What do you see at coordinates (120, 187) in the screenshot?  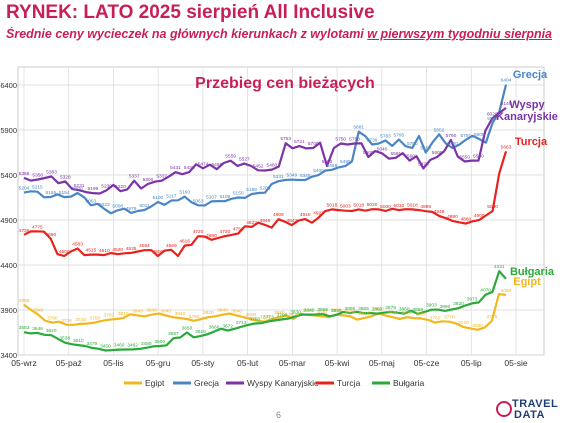 I see `data-label: 5220` at bounding box center [120, 187].